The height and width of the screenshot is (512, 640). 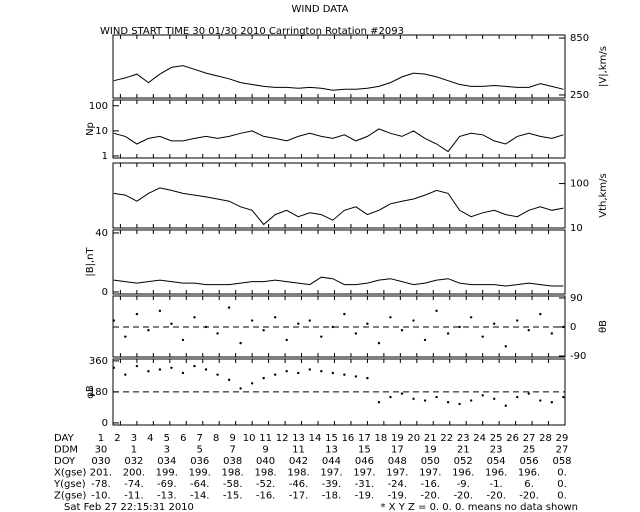 I want to click on axis-label: |V|,km/s, so click(x=603, y=66).